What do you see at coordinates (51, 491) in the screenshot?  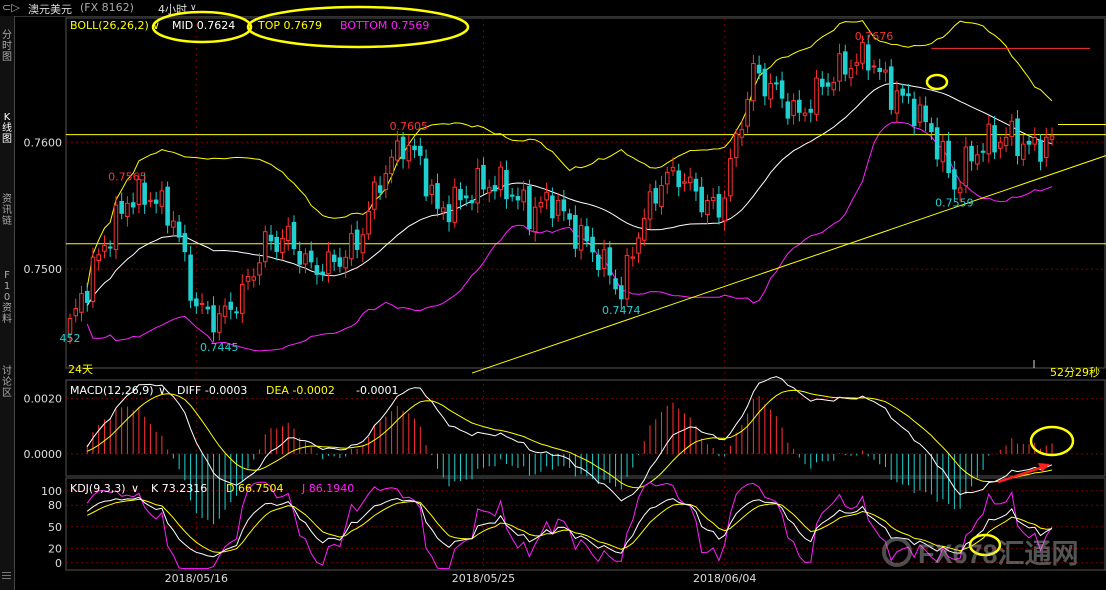 I see `kdj-tick-label: 100` at bounding box center [51, 491].